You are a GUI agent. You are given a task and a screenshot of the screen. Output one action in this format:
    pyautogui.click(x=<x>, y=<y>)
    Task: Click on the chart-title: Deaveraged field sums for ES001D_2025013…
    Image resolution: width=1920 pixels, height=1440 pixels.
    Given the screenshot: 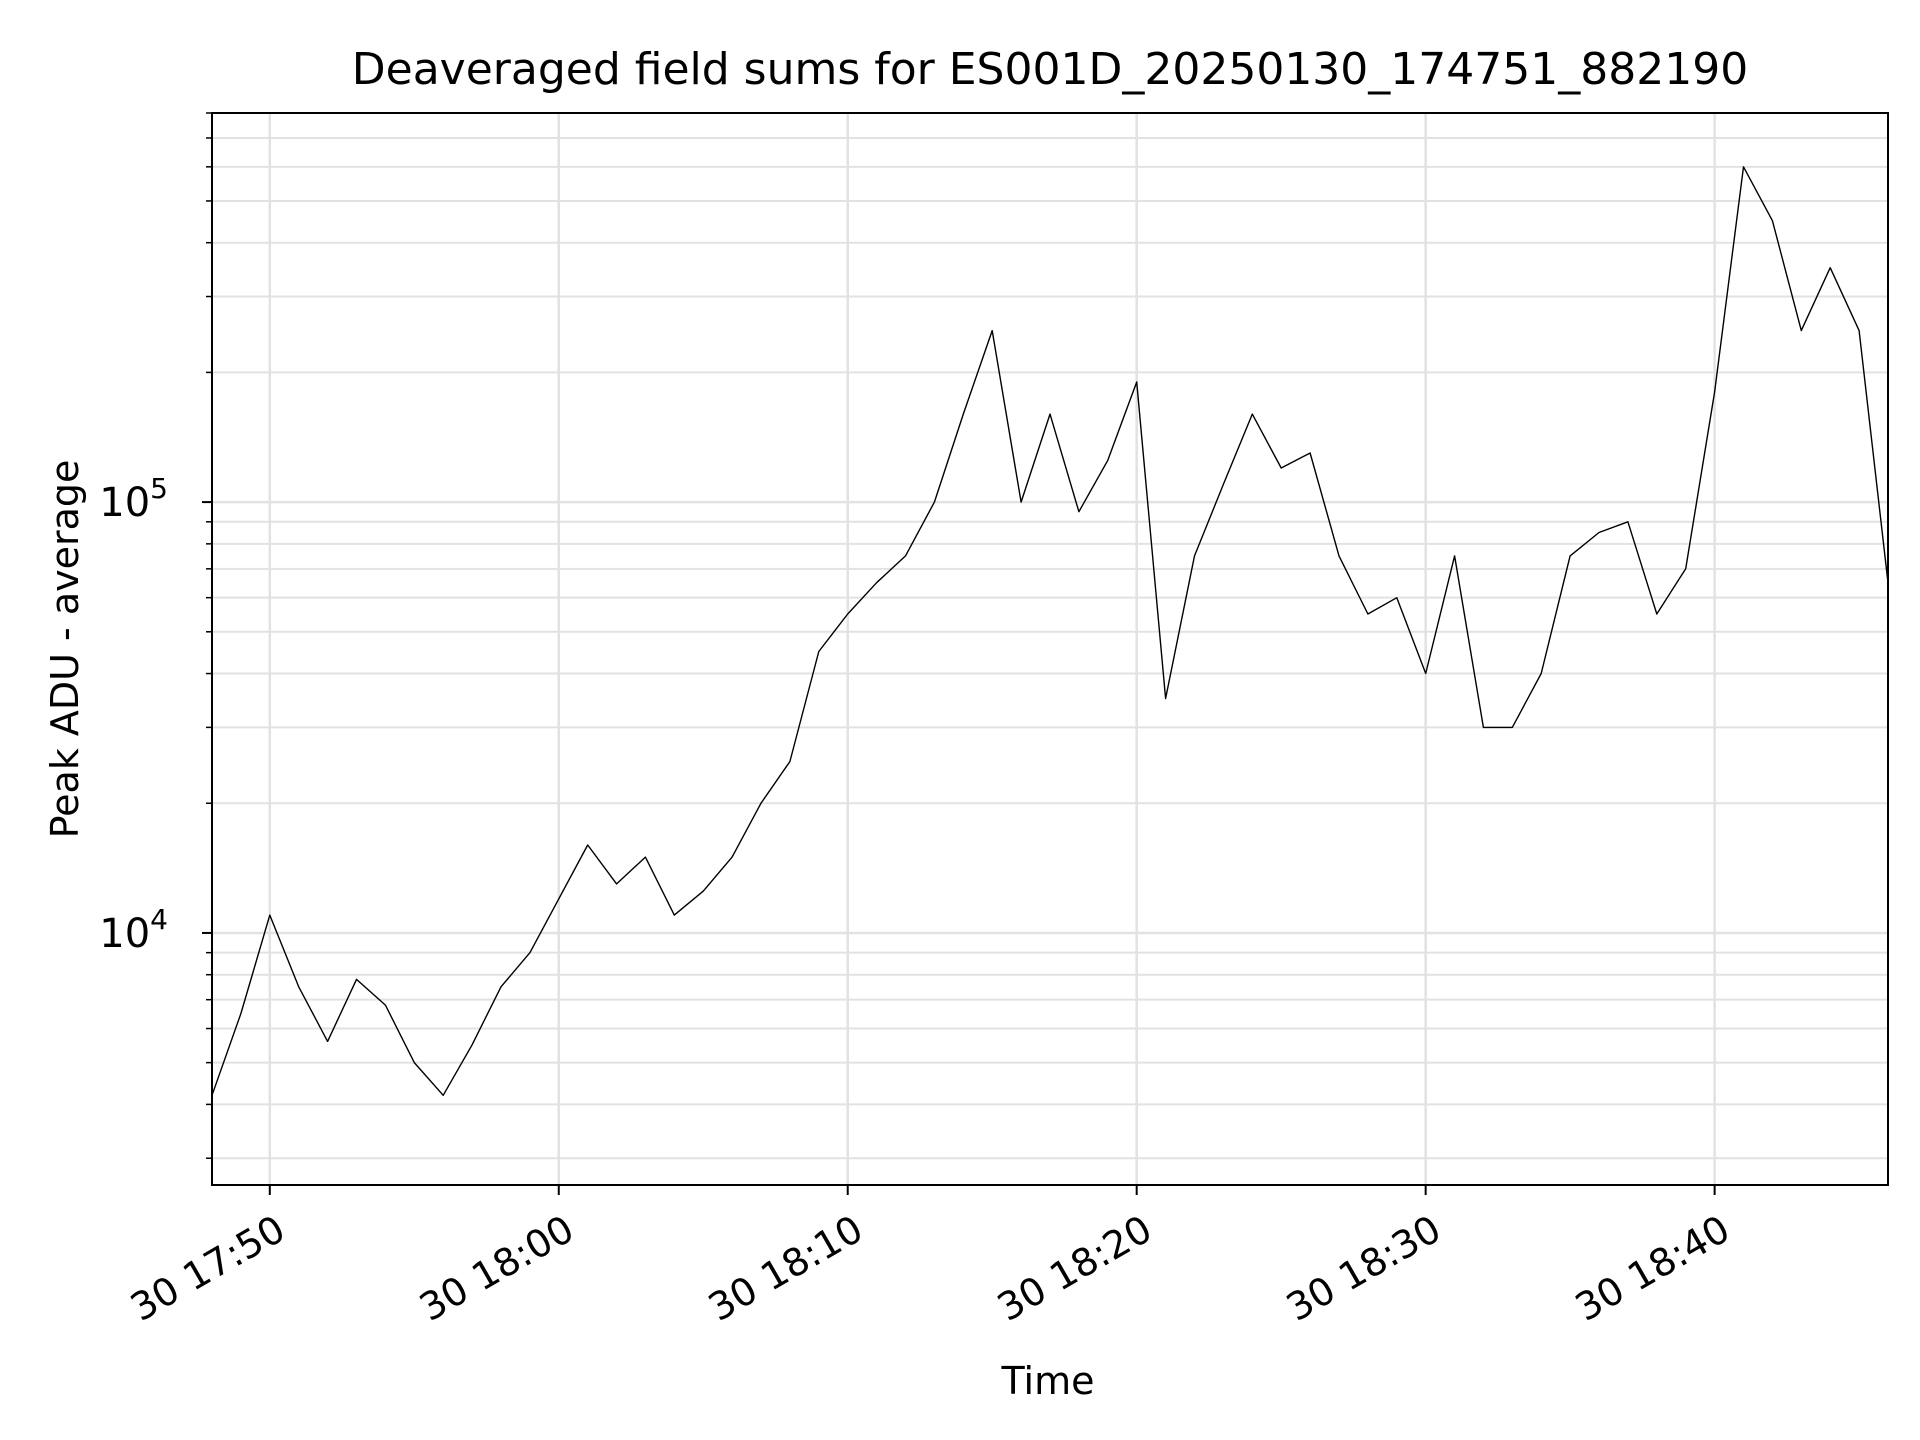 What is the action you would take?
    pyautogui.click(x=1050, y=69)
    